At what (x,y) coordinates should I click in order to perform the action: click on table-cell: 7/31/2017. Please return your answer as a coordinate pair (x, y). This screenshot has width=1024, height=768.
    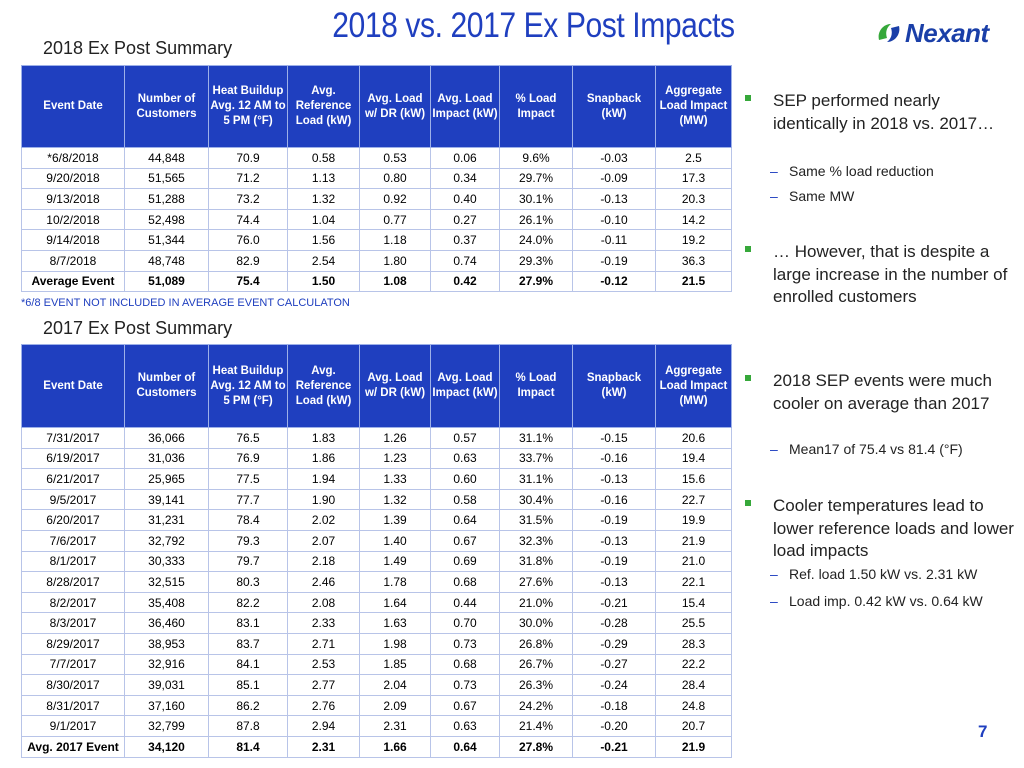
    Looking at the image, I should click on (73, 438).